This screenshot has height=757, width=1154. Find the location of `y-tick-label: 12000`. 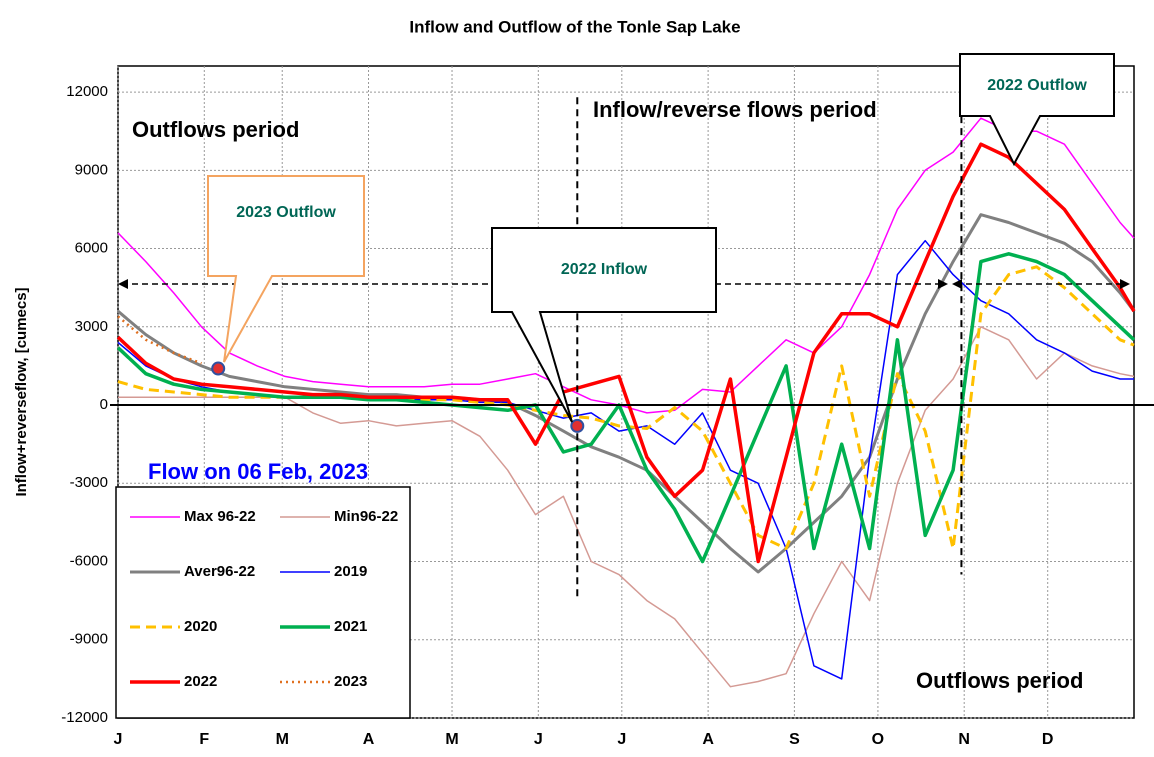

y-tick-label: 12000 is located at coordinates (87, 91).